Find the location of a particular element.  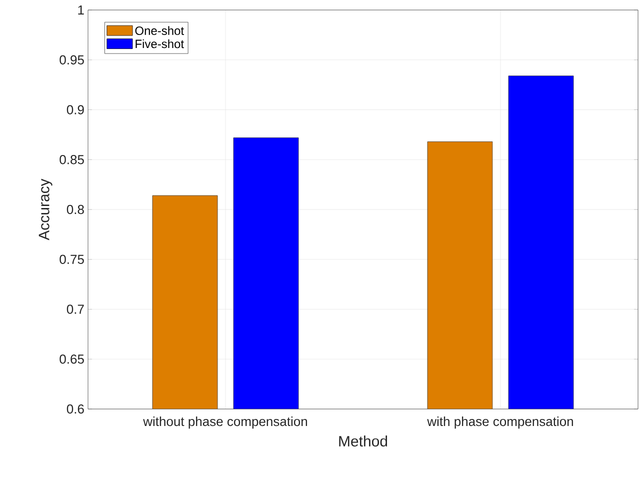

y-tick-label: 0.85 is located at coordinates (72, 159).